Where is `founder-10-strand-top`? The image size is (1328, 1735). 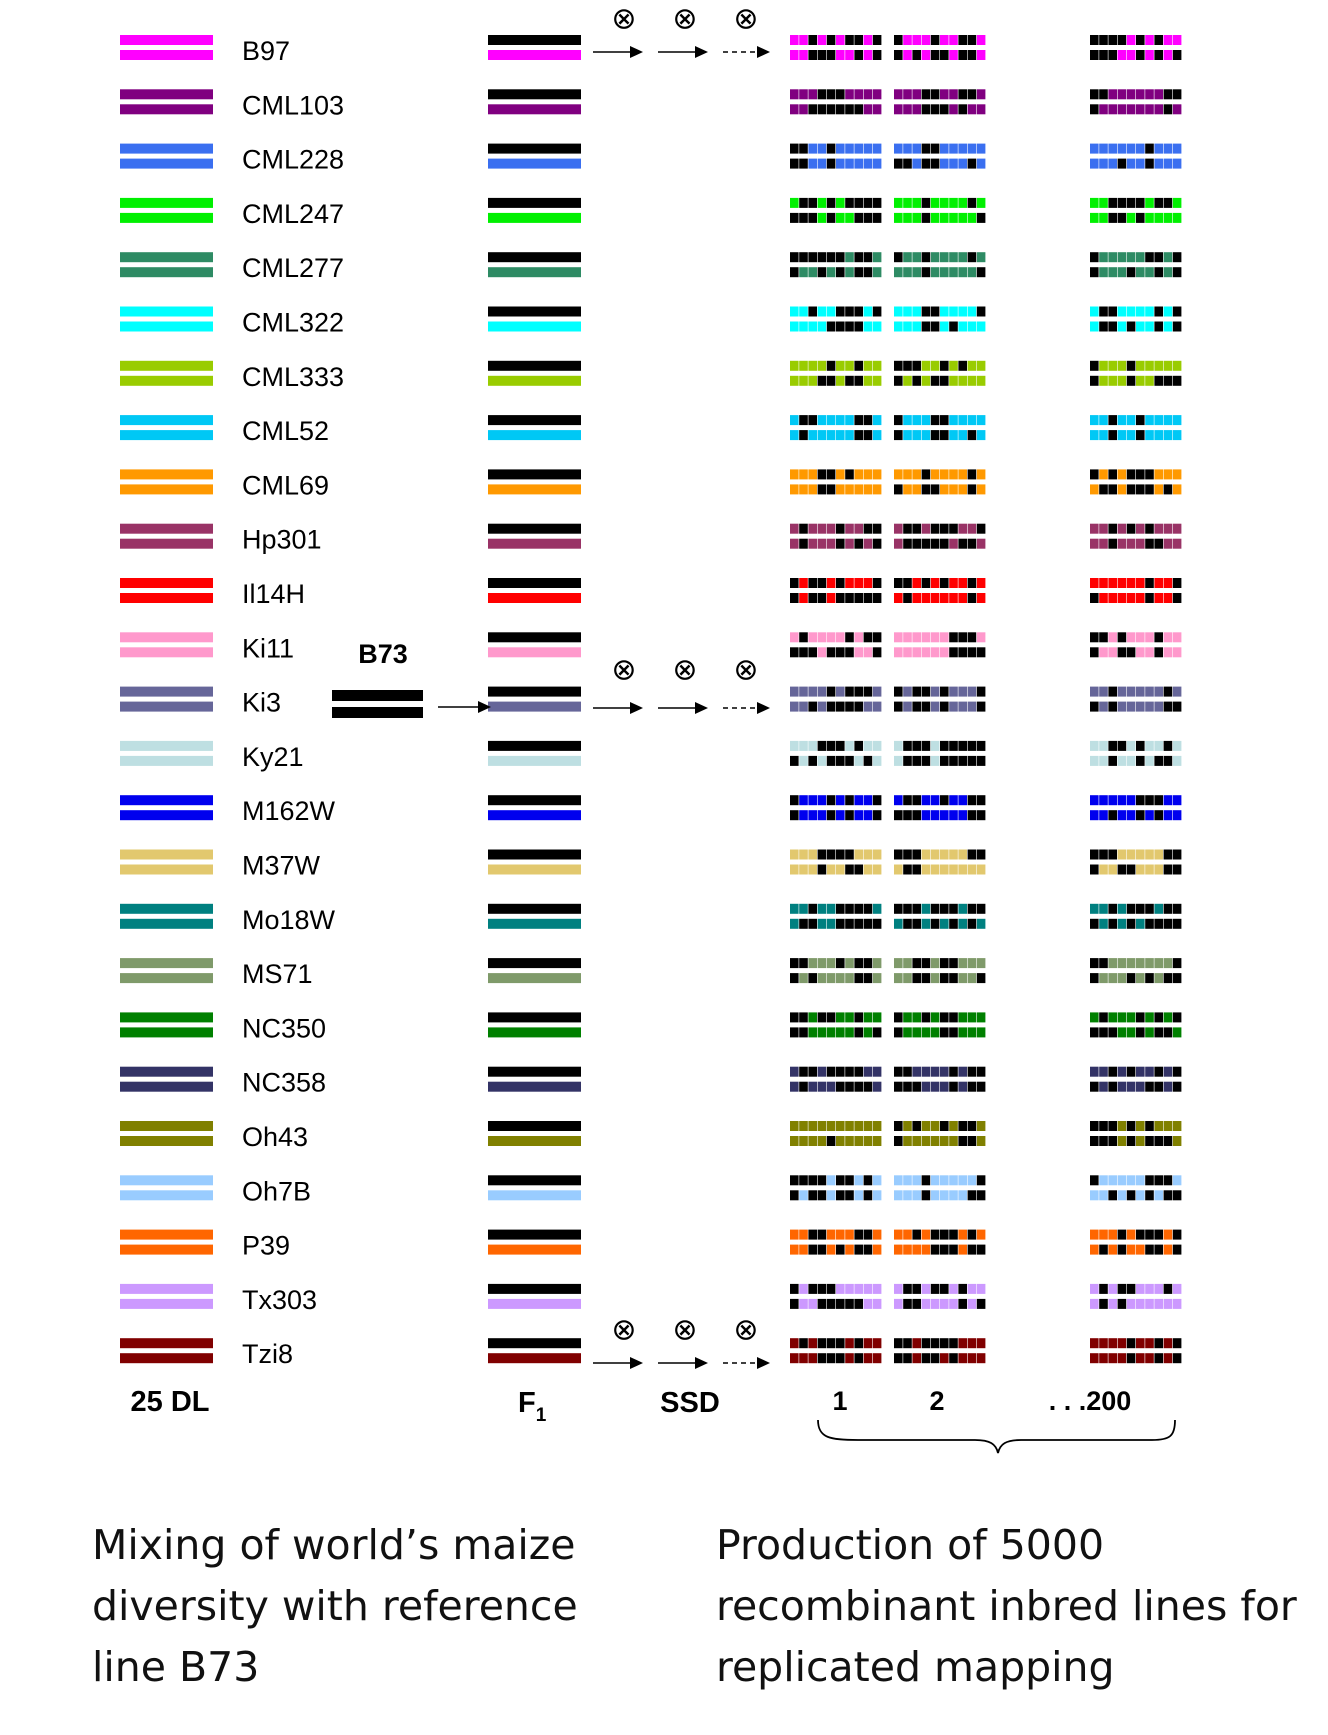
founder-10-strand-top is located at coordinates (166, 583).